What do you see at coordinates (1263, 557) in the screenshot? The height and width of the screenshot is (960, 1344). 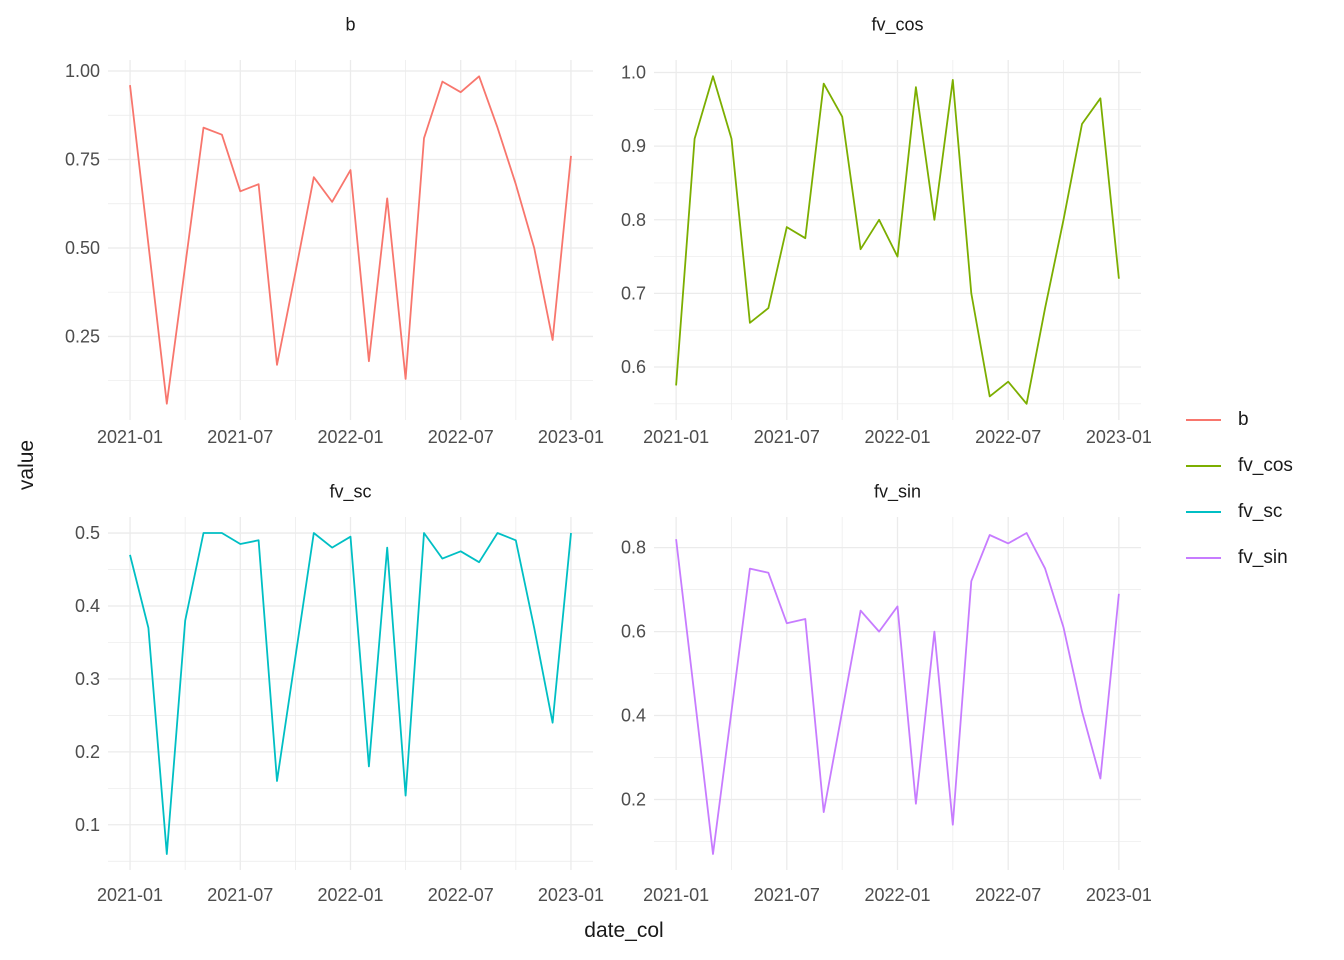 I see `legend-label-fv-sin: fv_sin` at bounding box center [1263, 557].